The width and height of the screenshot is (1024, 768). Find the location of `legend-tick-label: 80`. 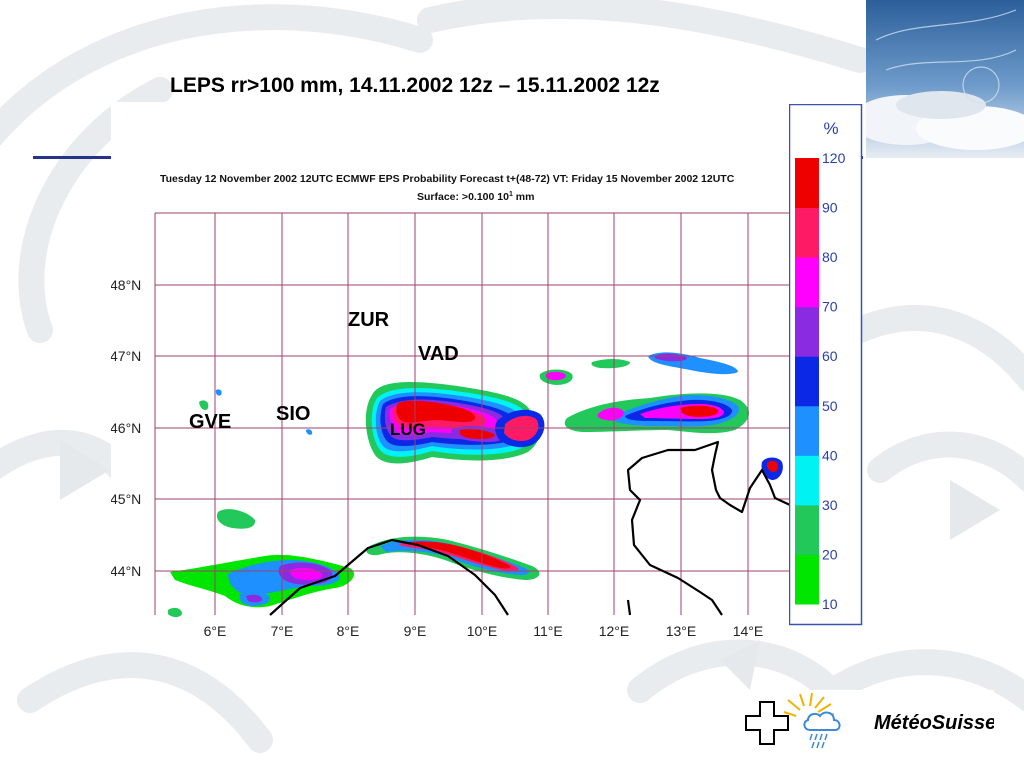

legend-tick-label: 80 is located at coordinates (830, 257).